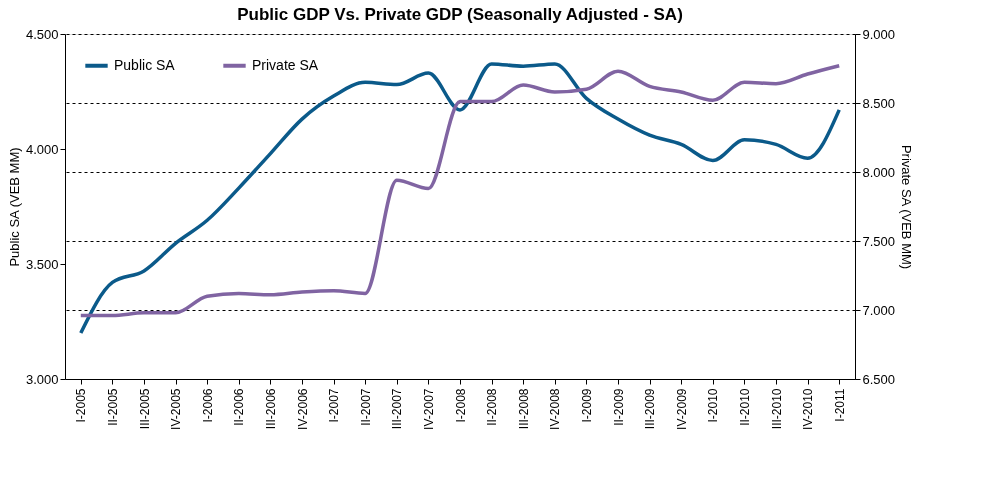 This screenshot has width=1005, height=499. I want to click on y2-axis-title: Private SA (VEB MM), so click(907, 207).